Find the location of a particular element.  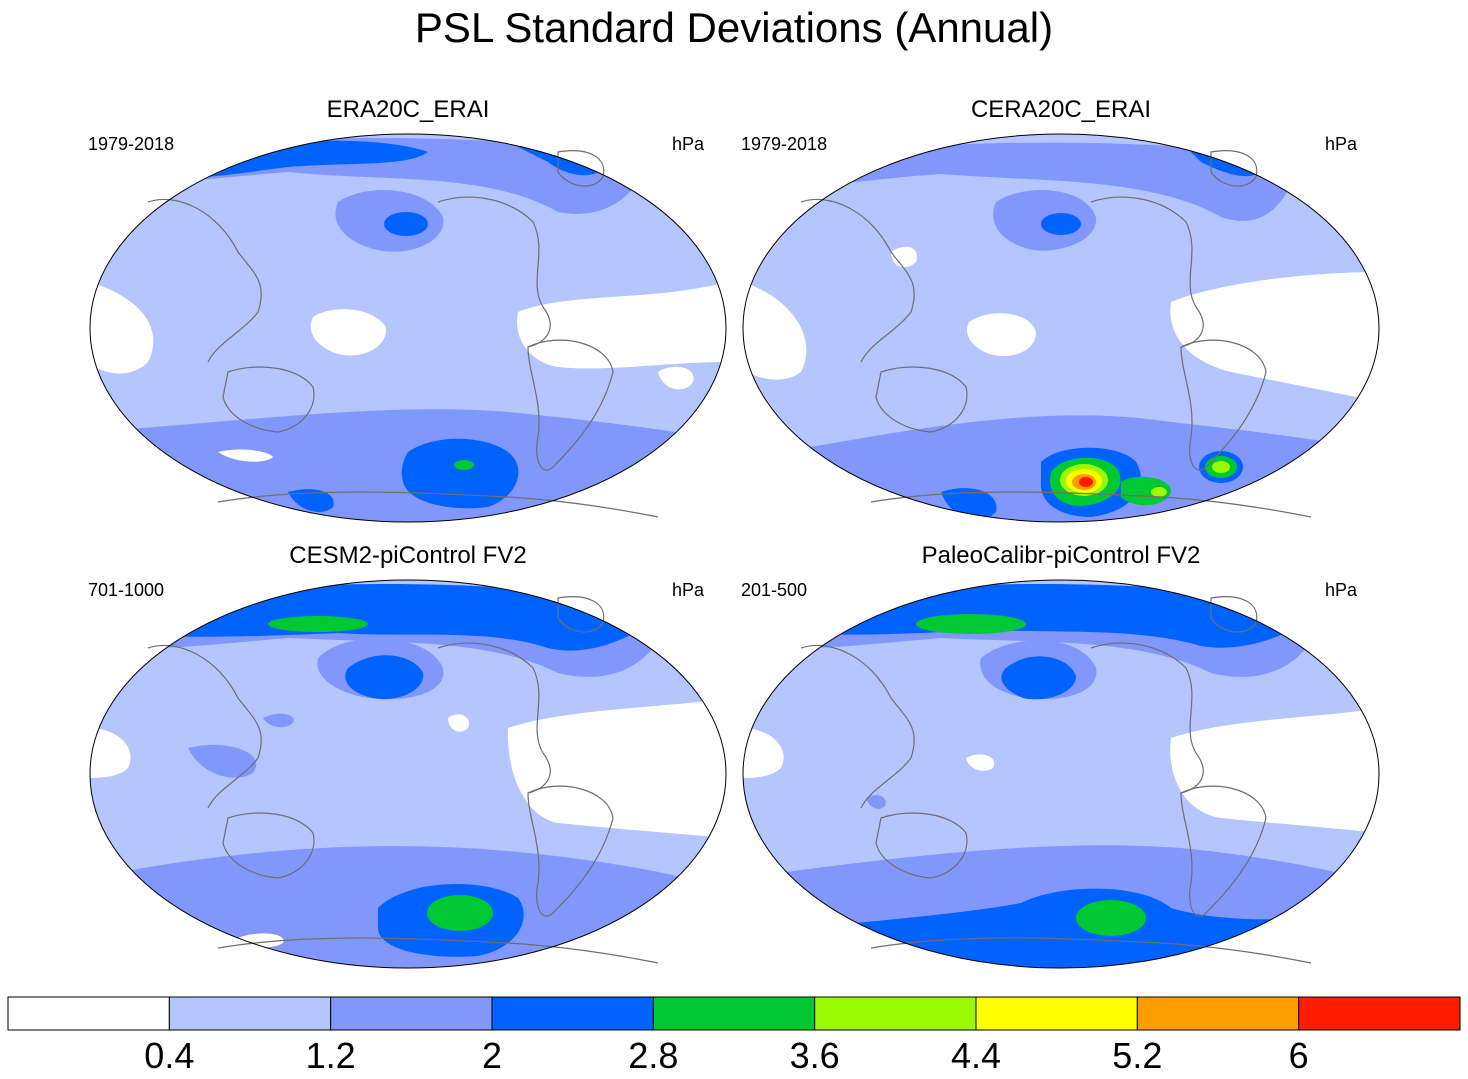

colorbar-tick-label: 0.4 is located at coordinates (169, 1055).